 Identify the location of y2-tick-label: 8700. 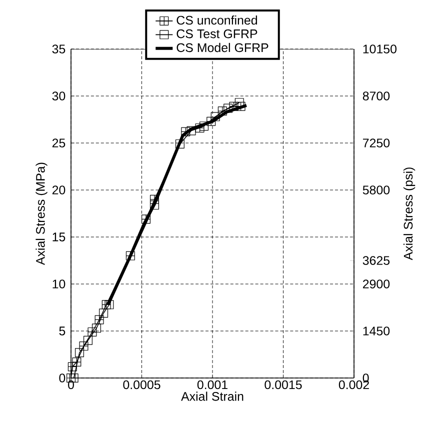
(376, 96).